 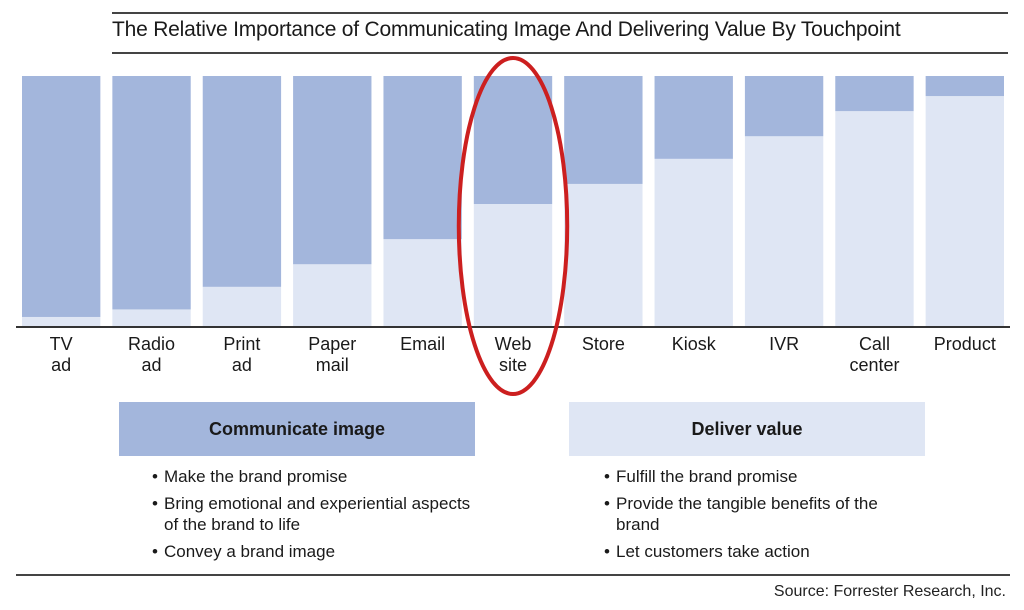 I want to click on x-tick-label: Email, so click(x=422, y=344).